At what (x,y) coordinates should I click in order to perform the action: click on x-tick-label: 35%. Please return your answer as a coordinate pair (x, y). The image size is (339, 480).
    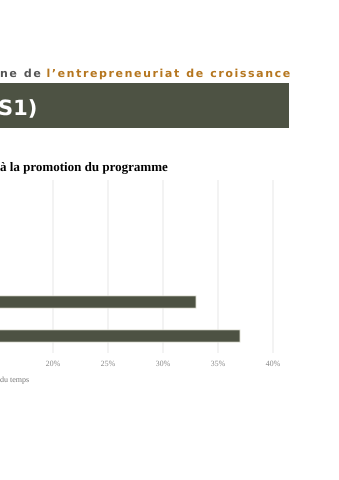
    Looking at the image, I should click on (218, 363).